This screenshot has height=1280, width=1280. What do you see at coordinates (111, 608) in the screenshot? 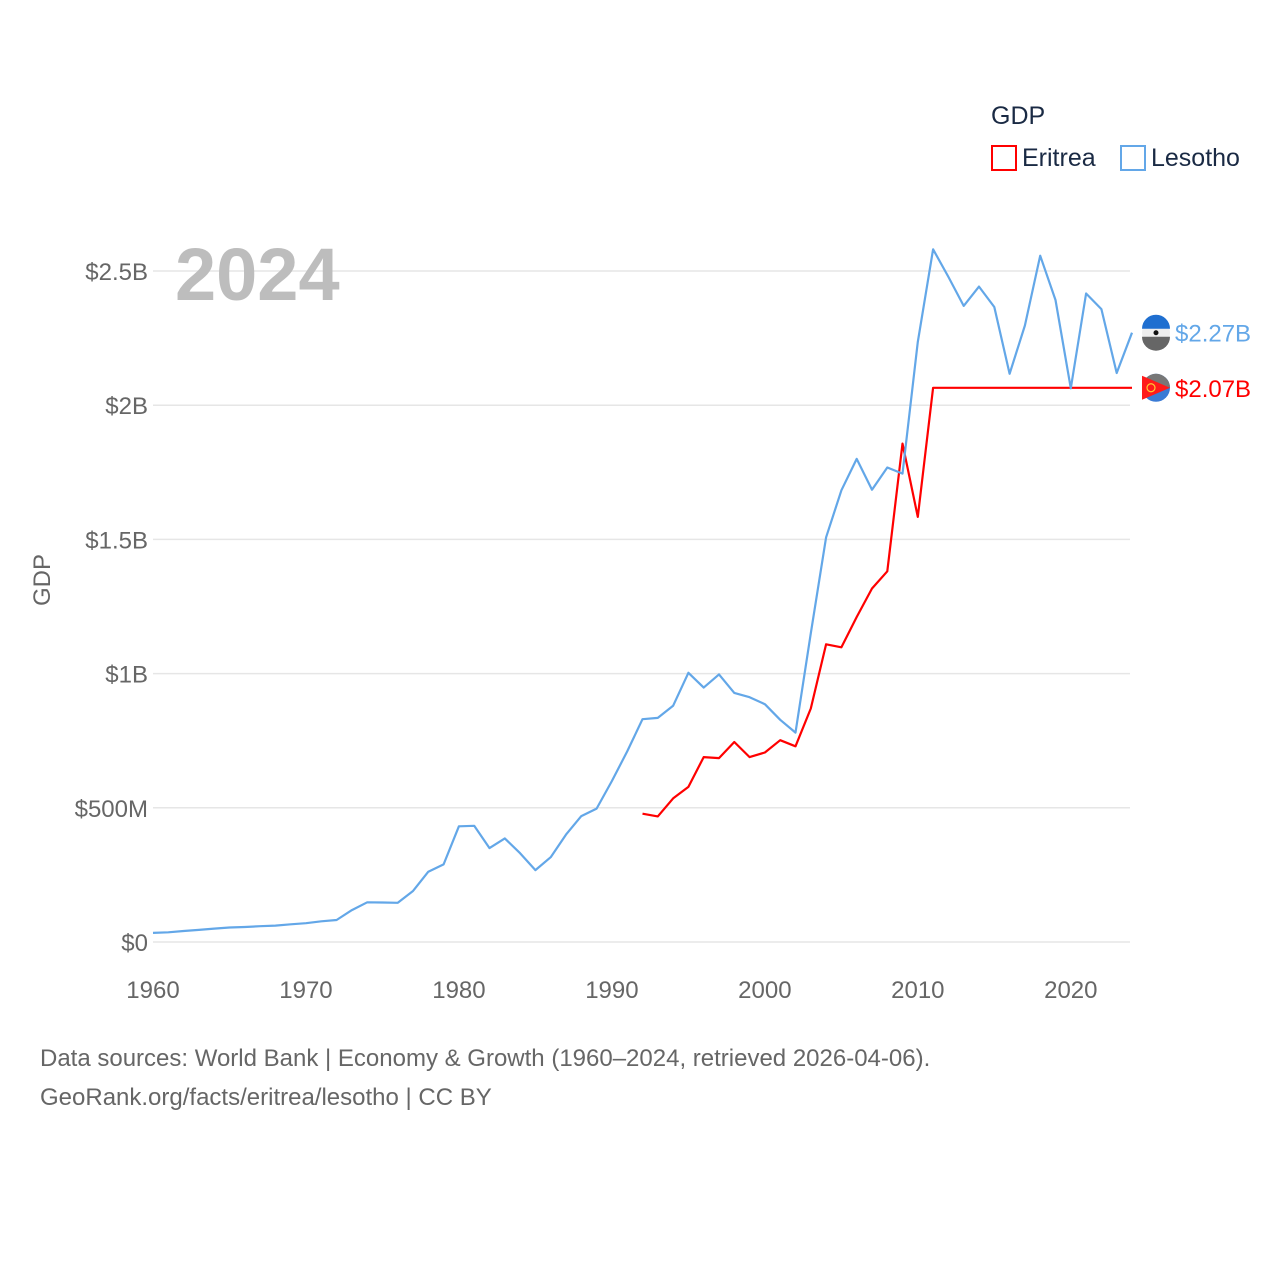
I see `y-axis-ticks: $0 $500M $1B $1.5B $2B $2.5B` at bounding box center [111, 608].